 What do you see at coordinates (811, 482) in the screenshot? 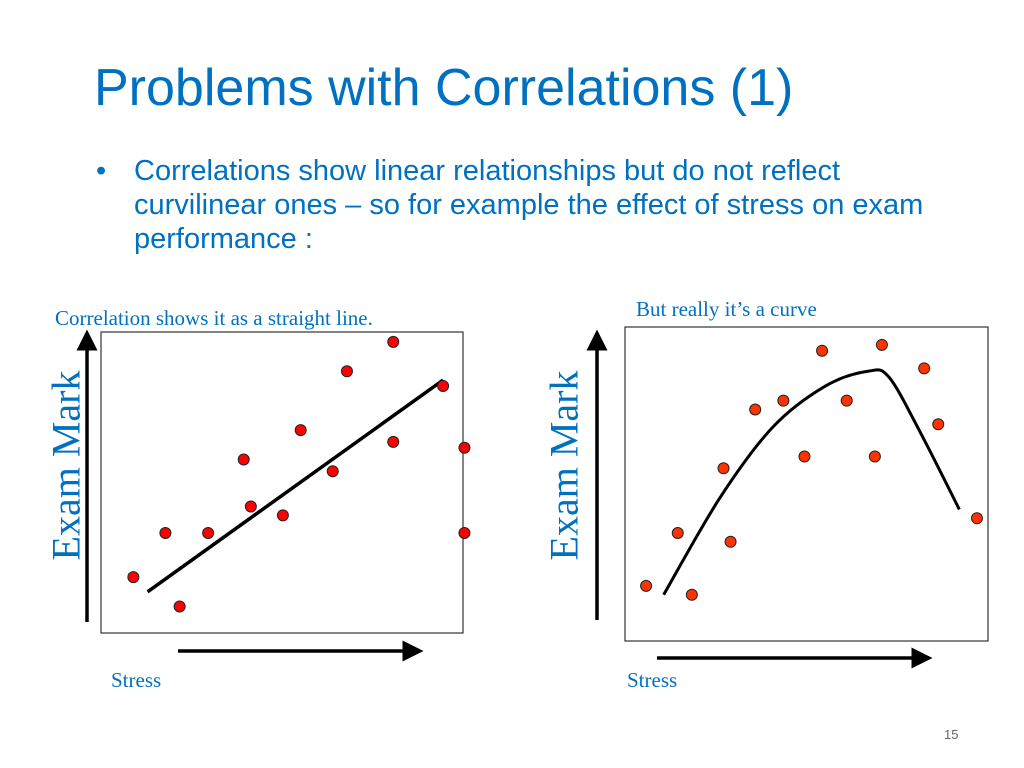
I see `curve-fit-line` at bounding box center [811, 482].